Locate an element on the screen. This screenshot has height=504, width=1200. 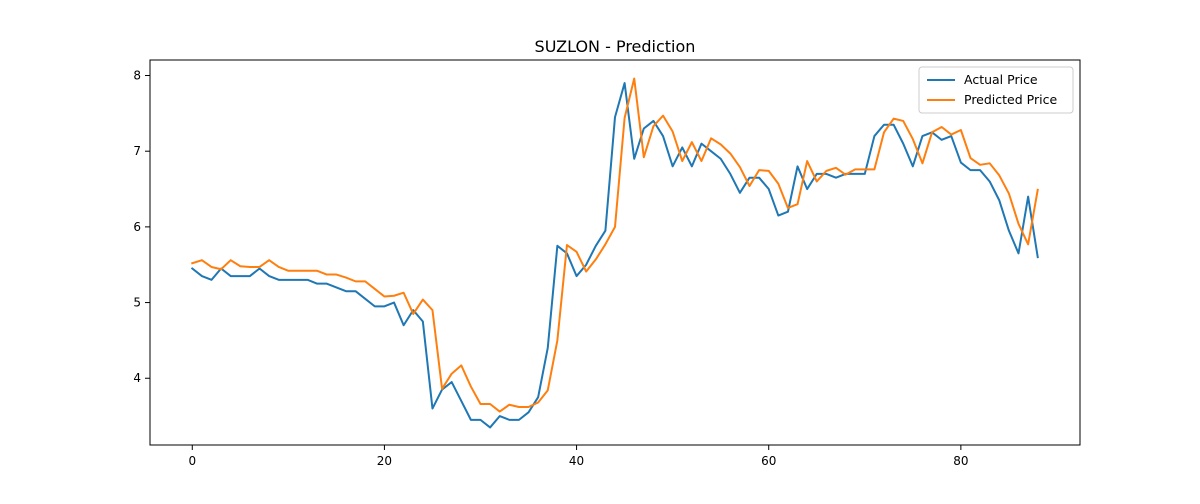
legend-box is located at coordinates (996, 90).